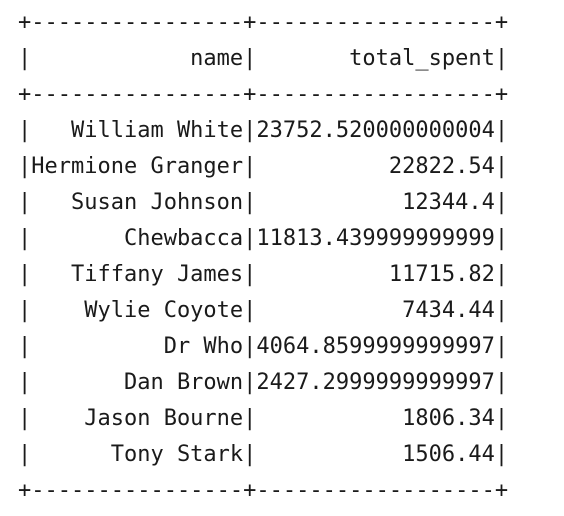 The height and width of the screenshot is (516, 564). Describe the element at coordinates (263, 346) in the screenshot. I see `table-row: | Dr Who|4064.8599999999997|` at that location.